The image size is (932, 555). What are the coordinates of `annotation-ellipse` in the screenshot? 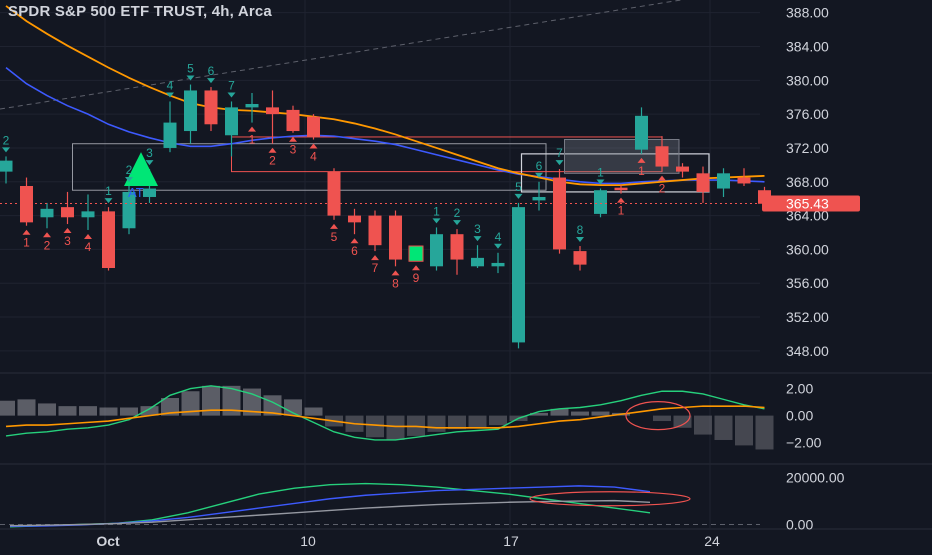 It's located at (610, 499).